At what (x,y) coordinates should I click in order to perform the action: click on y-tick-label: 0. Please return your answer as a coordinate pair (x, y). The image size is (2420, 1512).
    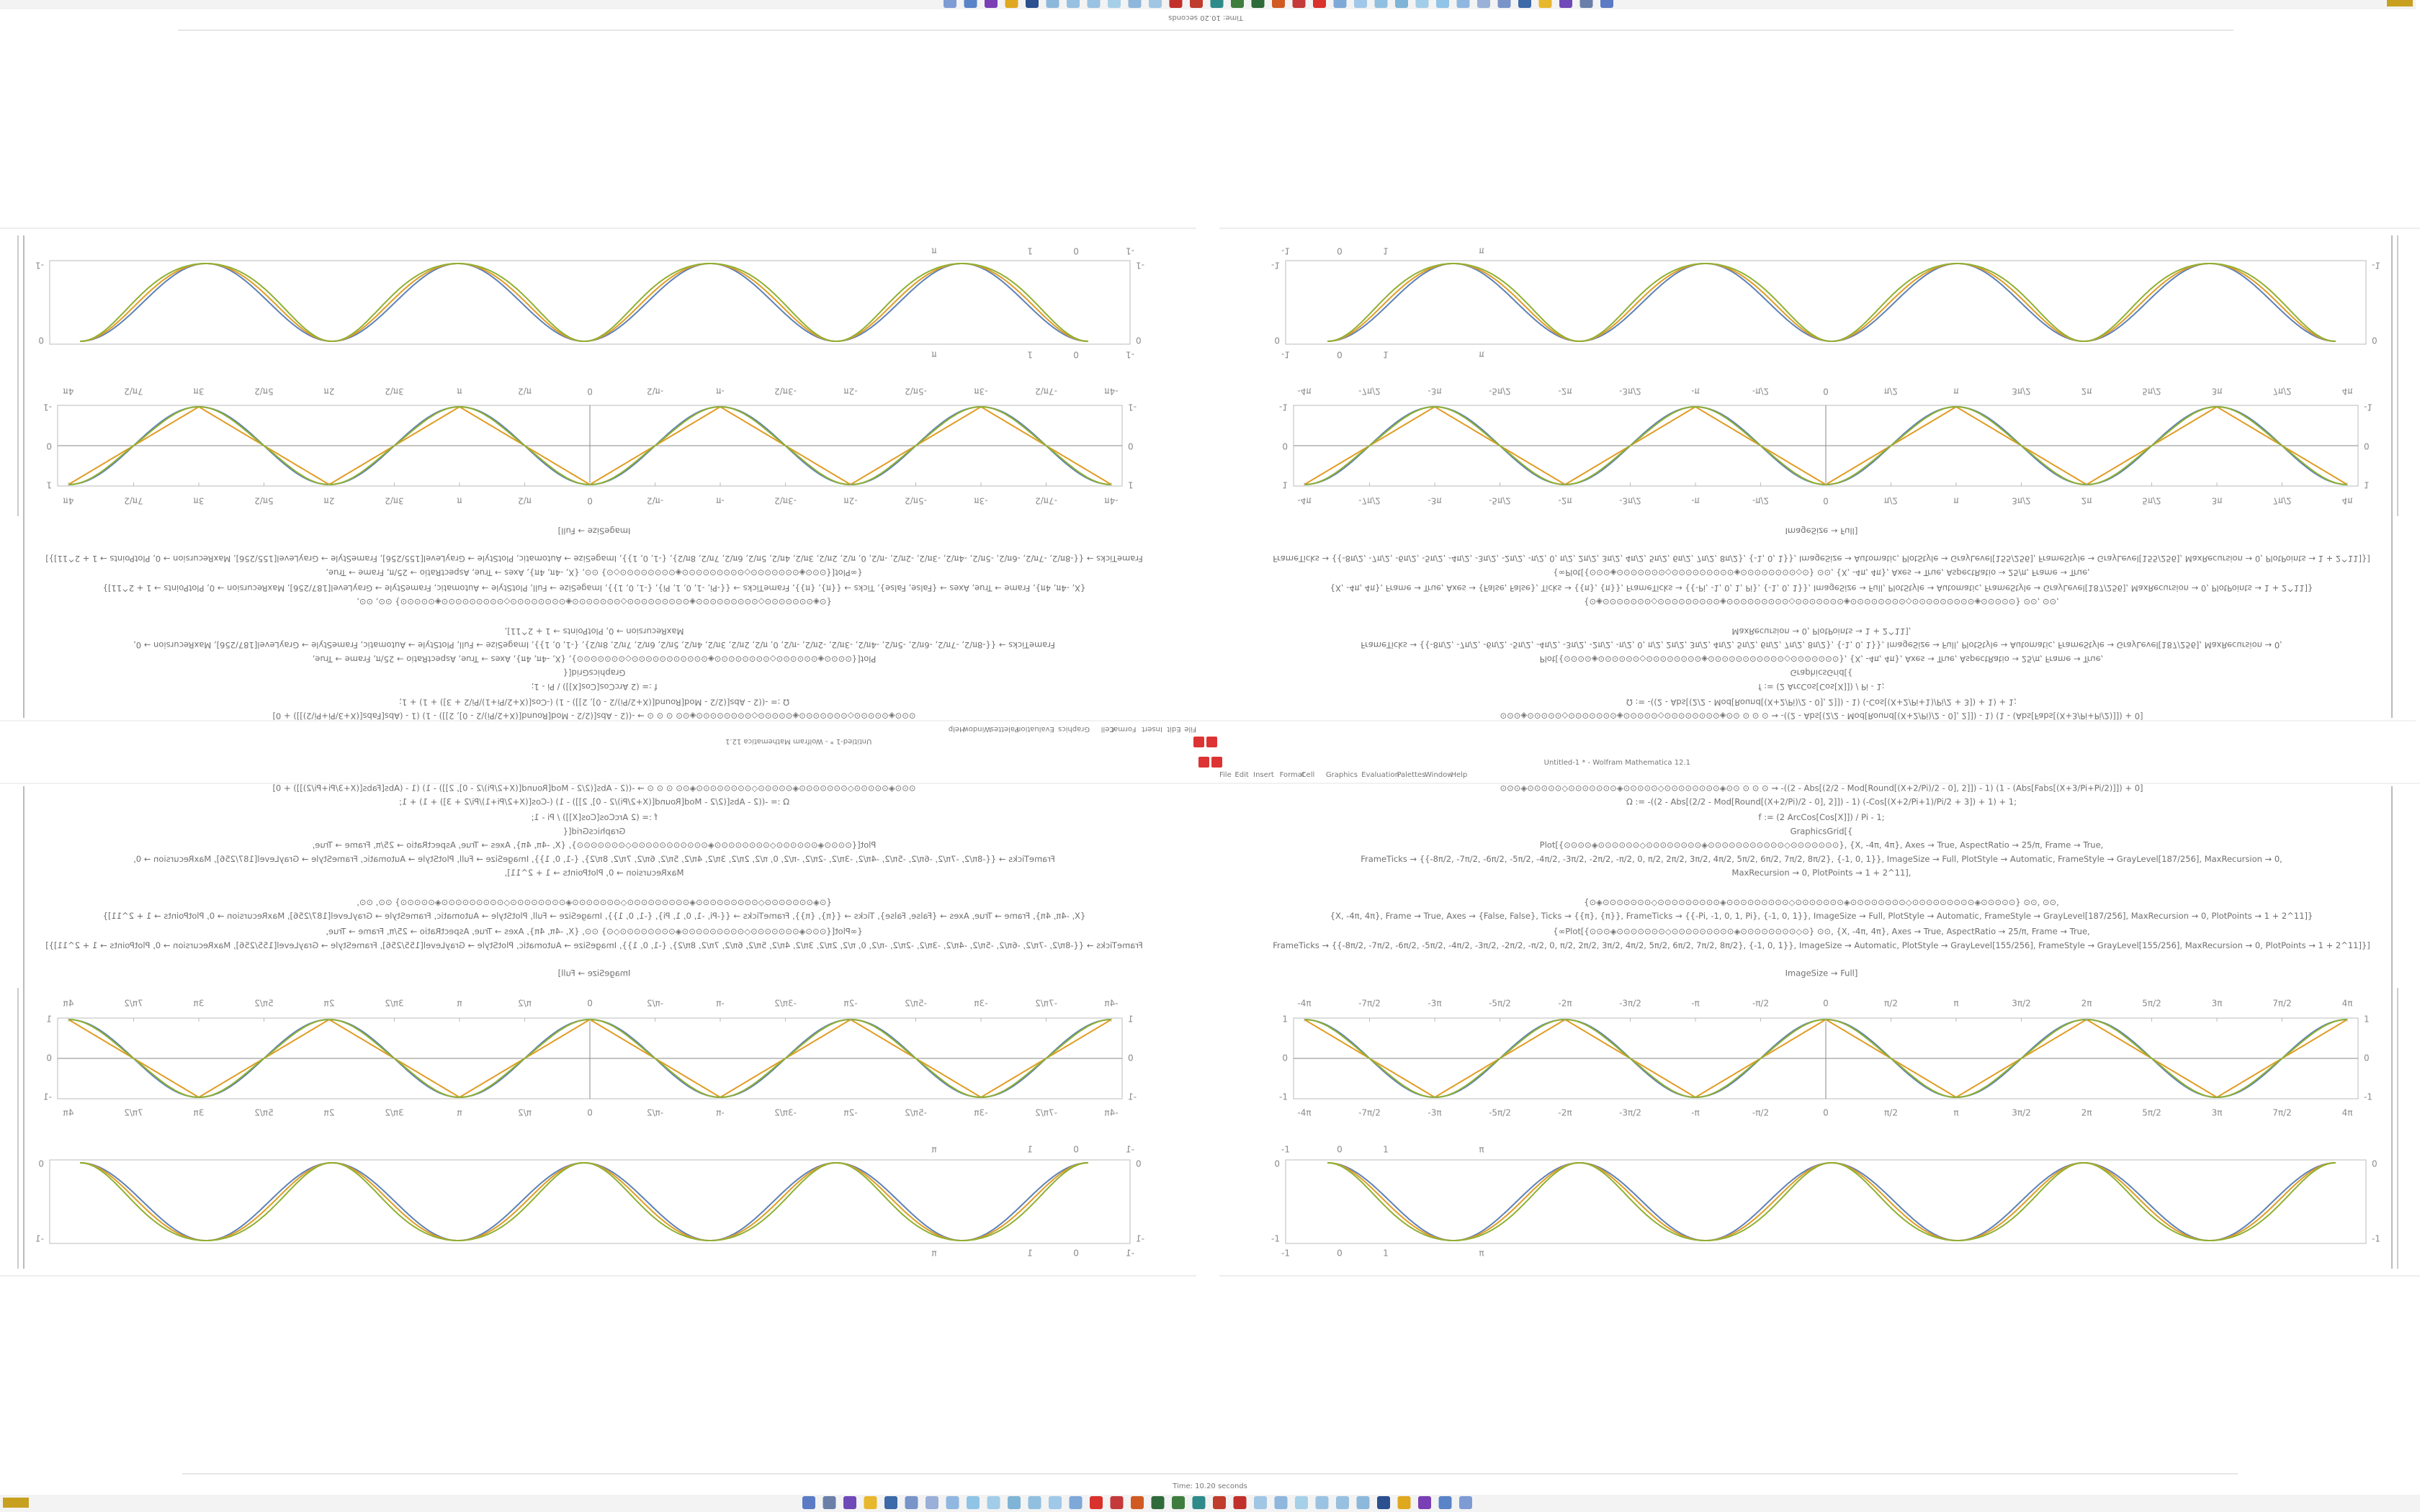
    Looking at the image, I should click on (2367, 446).